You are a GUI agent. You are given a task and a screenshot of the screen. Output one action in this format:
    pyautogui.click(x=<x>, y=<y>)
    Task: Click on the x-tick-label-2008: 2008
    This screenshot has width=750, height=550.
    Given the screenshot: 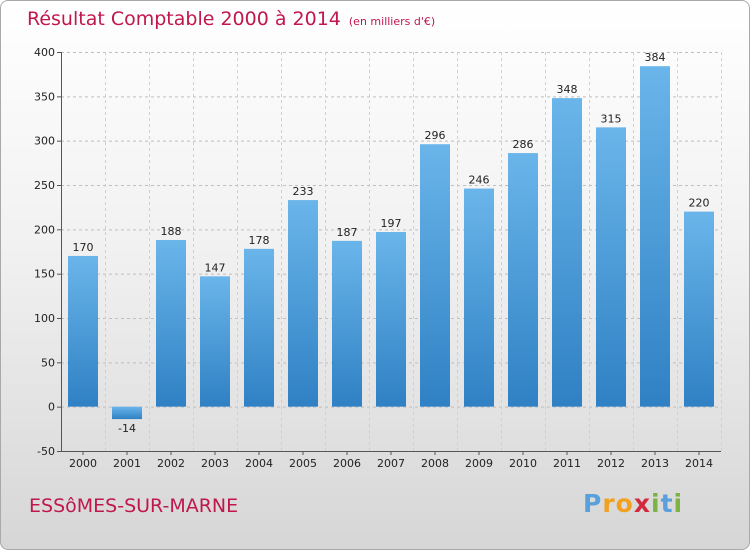 What is the action you would take?
    pyautogui.click(x=435, y=463)
    